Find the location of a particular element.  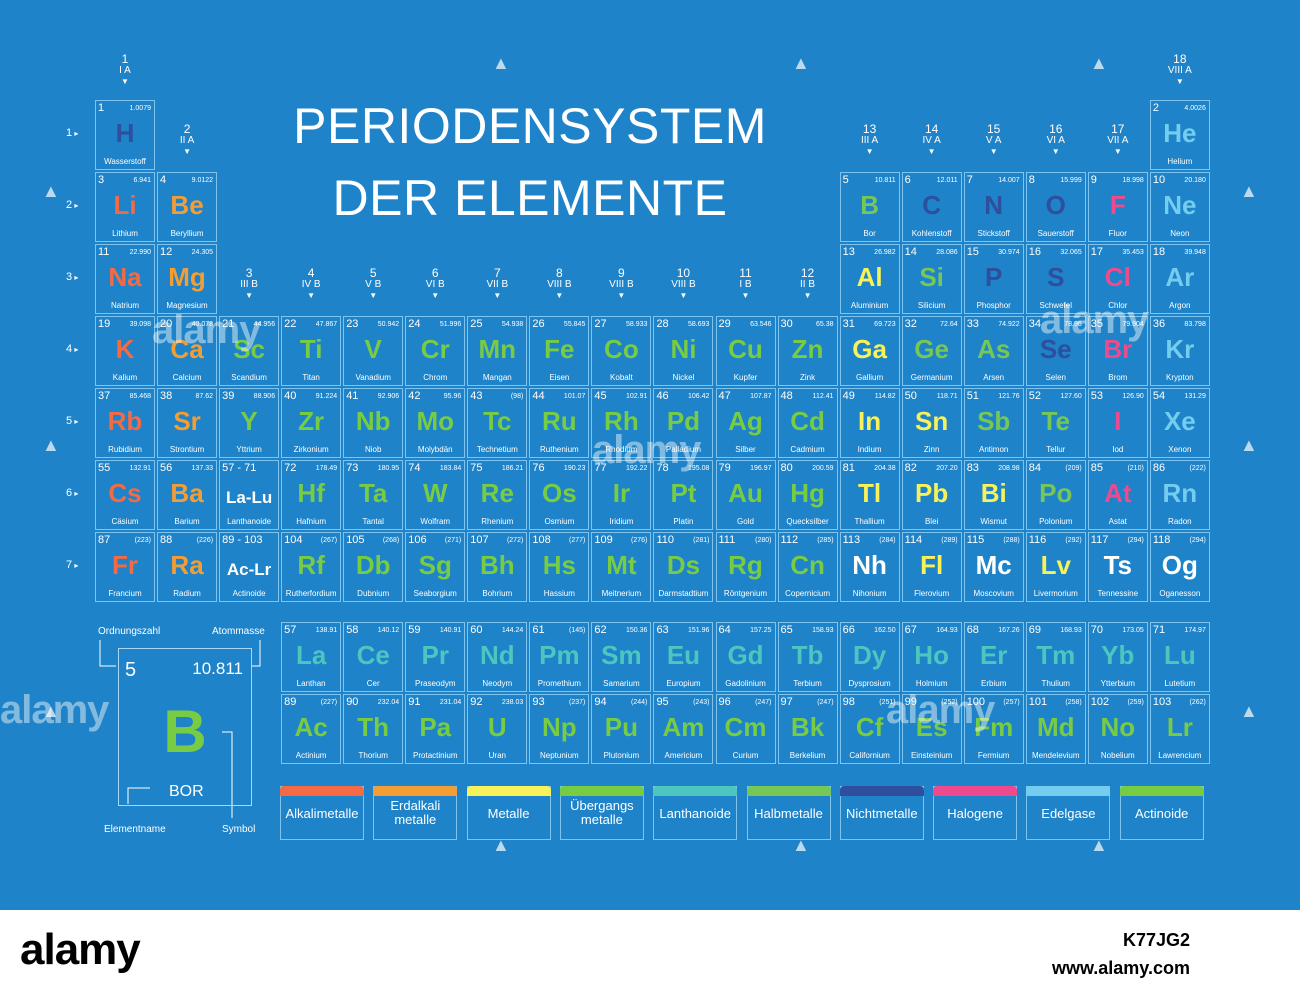

element-number: 66 is located at coordinates (848, 630).